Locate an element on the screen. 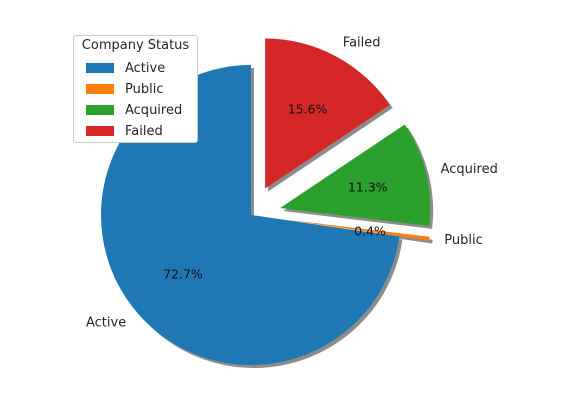  legend-swatch-public is located at coordinates (100, 89).